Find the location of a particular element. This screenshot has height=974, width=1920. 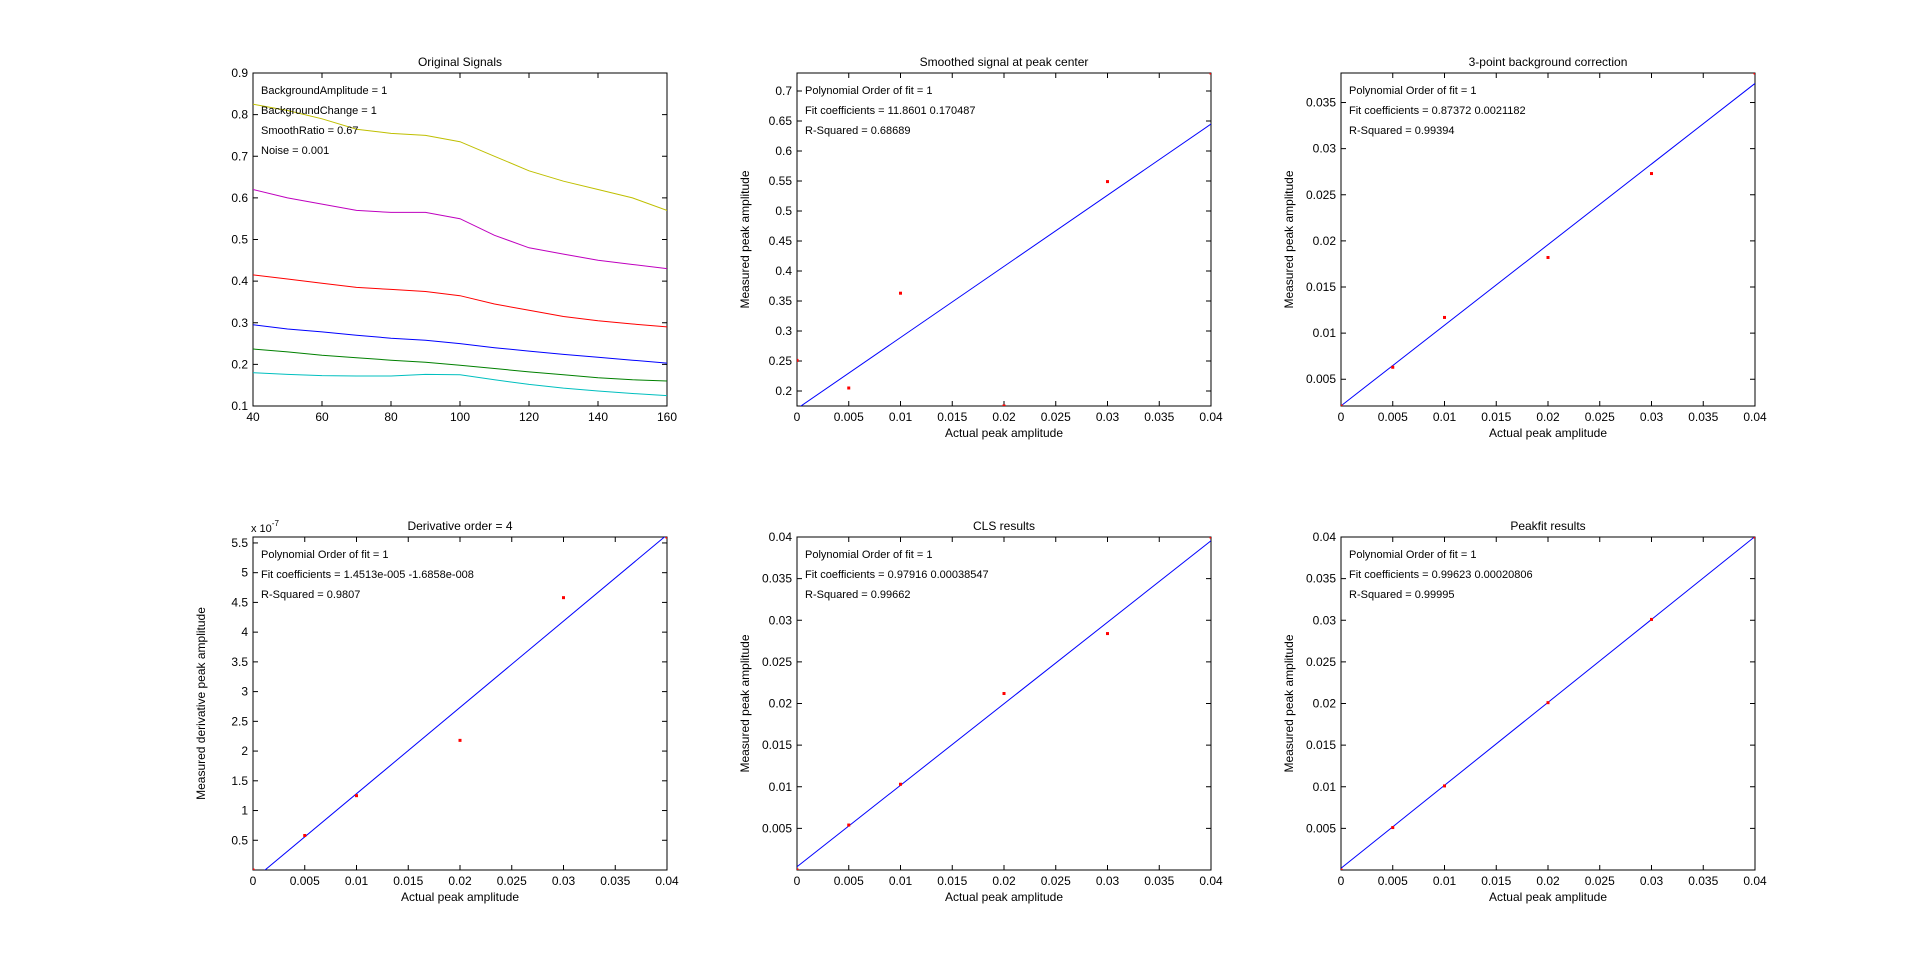

annotation: Fit coefficients = 0.97916 0.00038547 is located at coordinates (897, 575).